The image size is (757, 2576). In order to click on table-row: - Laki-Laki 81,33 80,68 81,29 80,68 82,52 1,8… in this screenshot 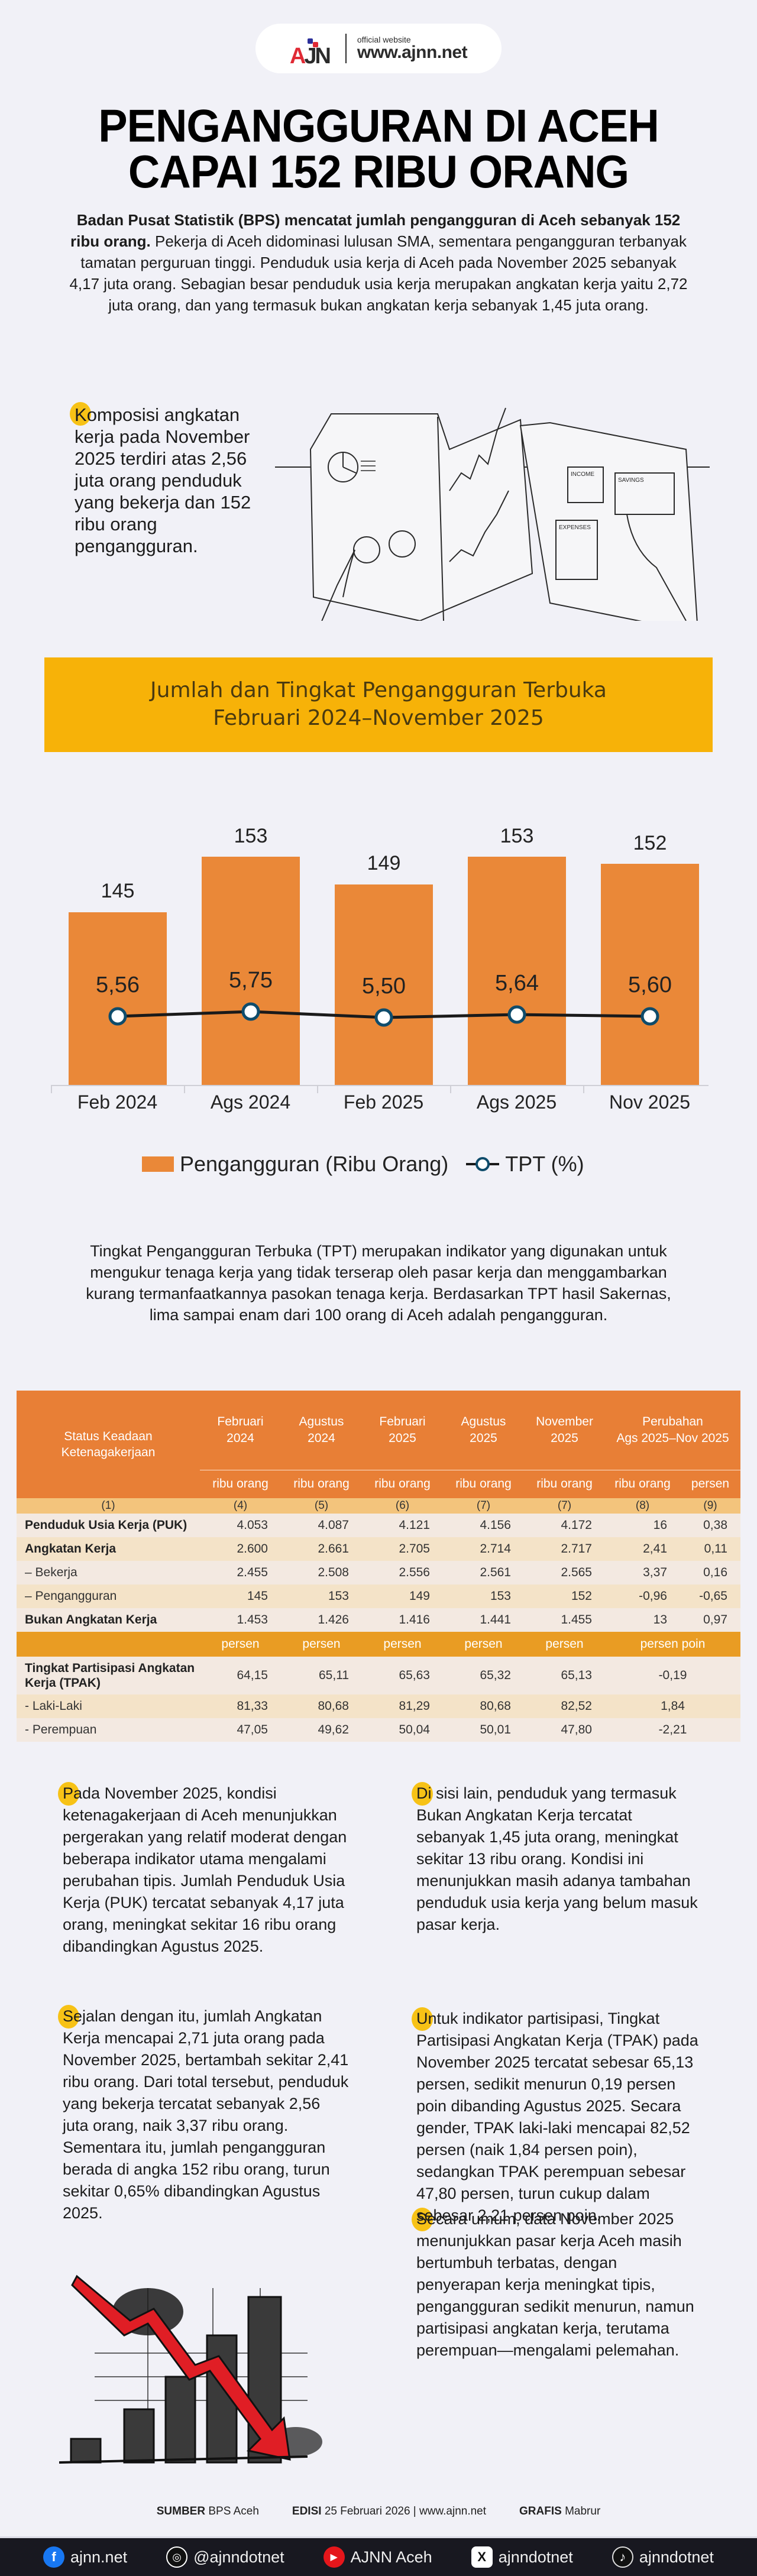, I will do `click(378, 1706)`.